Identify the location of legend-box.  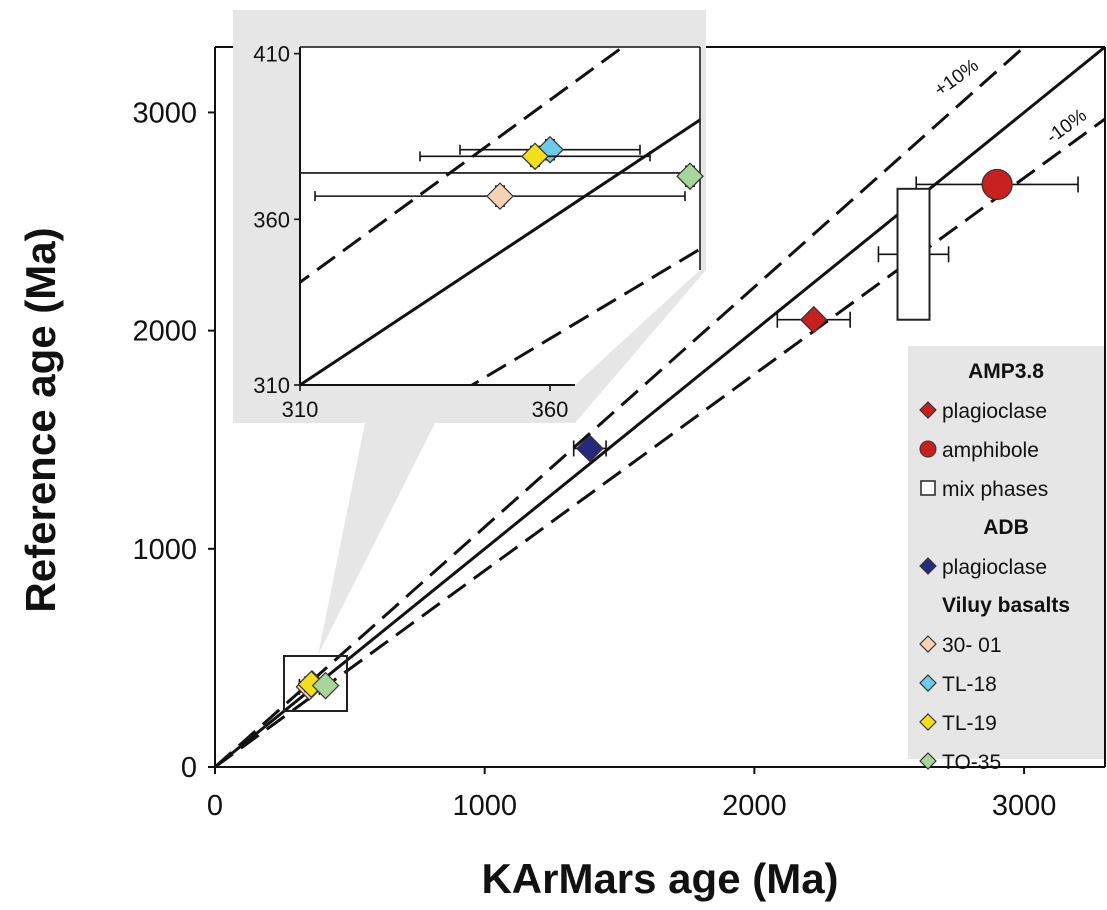
(1006, 552).